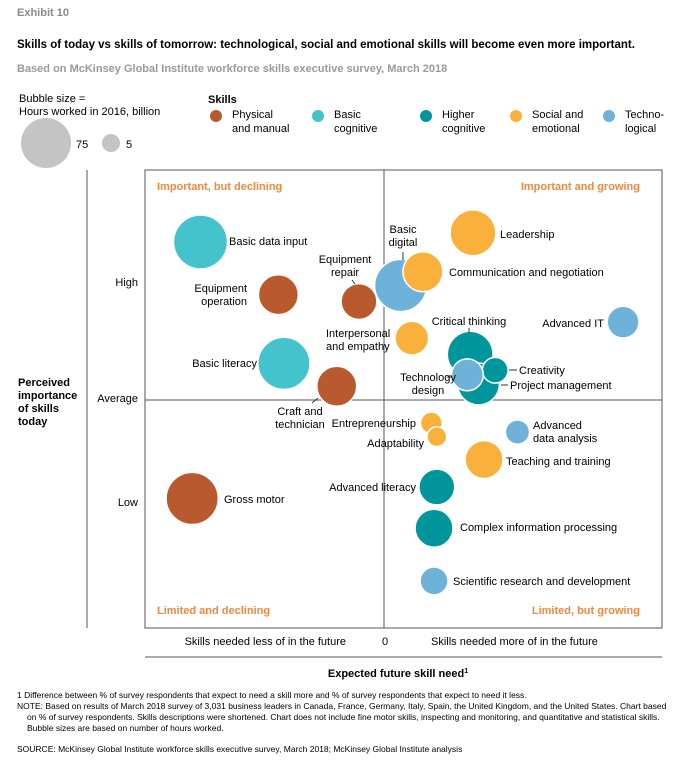  I want to click on y-tick-low: Low, so click(128, 503).